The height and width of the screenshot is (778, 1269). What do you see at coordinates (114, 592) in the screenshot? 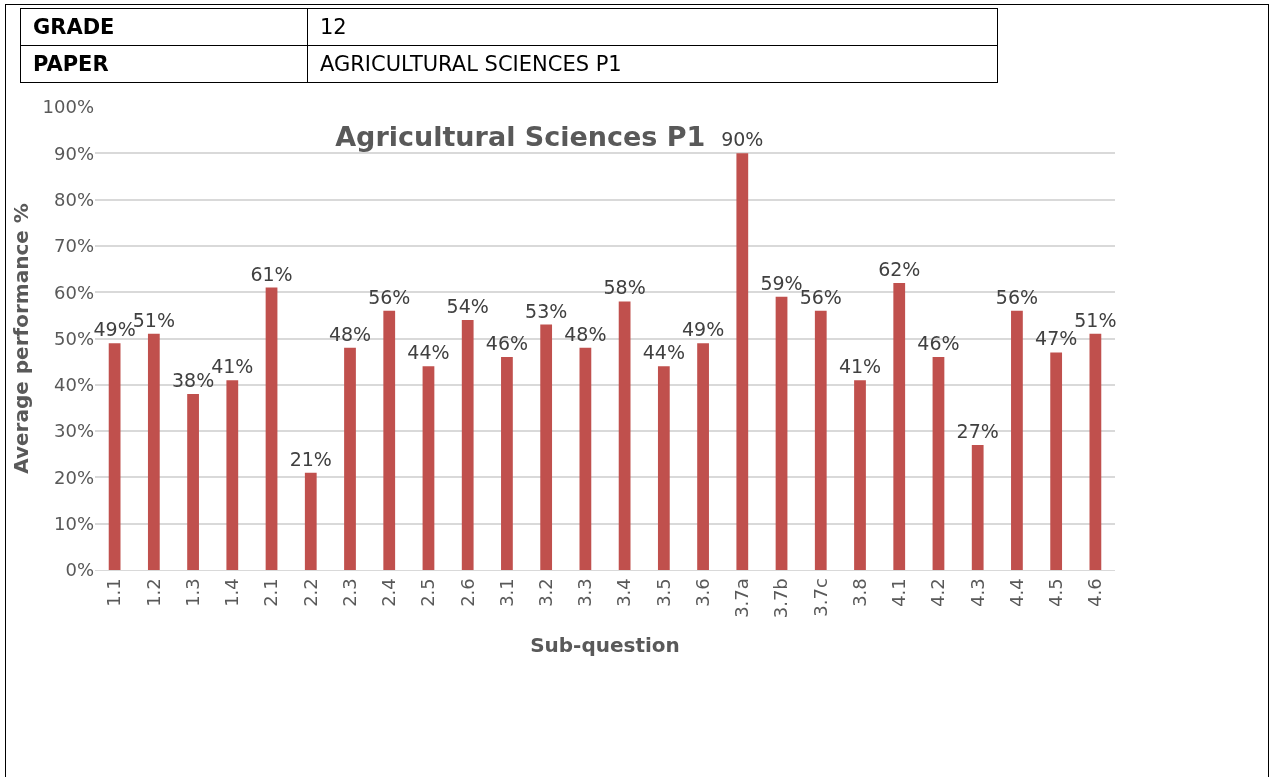
I see `x-tick-label: 1.1` at bounding box center [114, 592].